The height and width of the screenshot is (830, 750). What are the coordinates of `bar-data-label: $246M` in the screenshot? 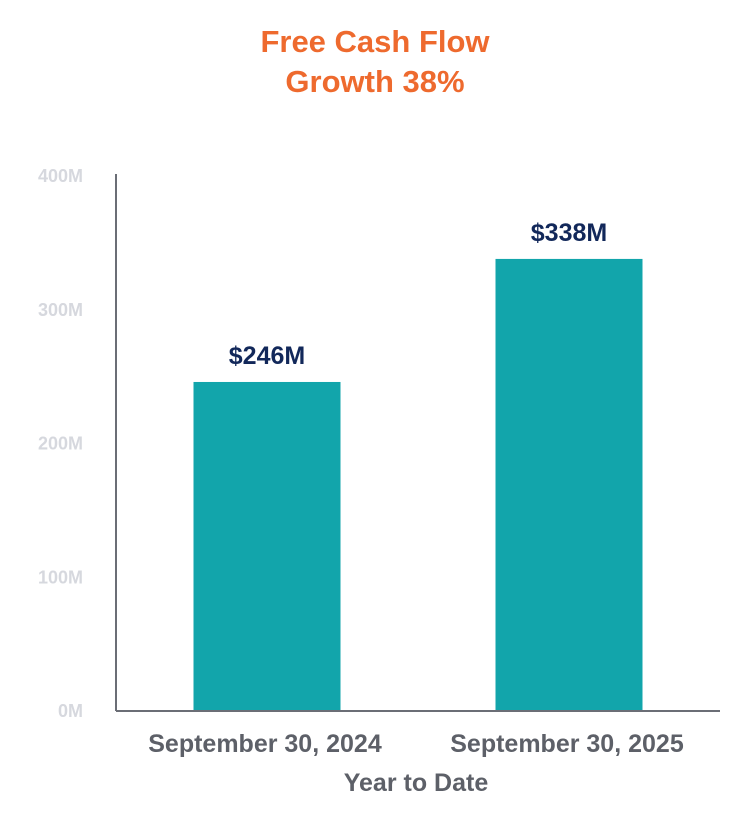 It's located at (267, 356).